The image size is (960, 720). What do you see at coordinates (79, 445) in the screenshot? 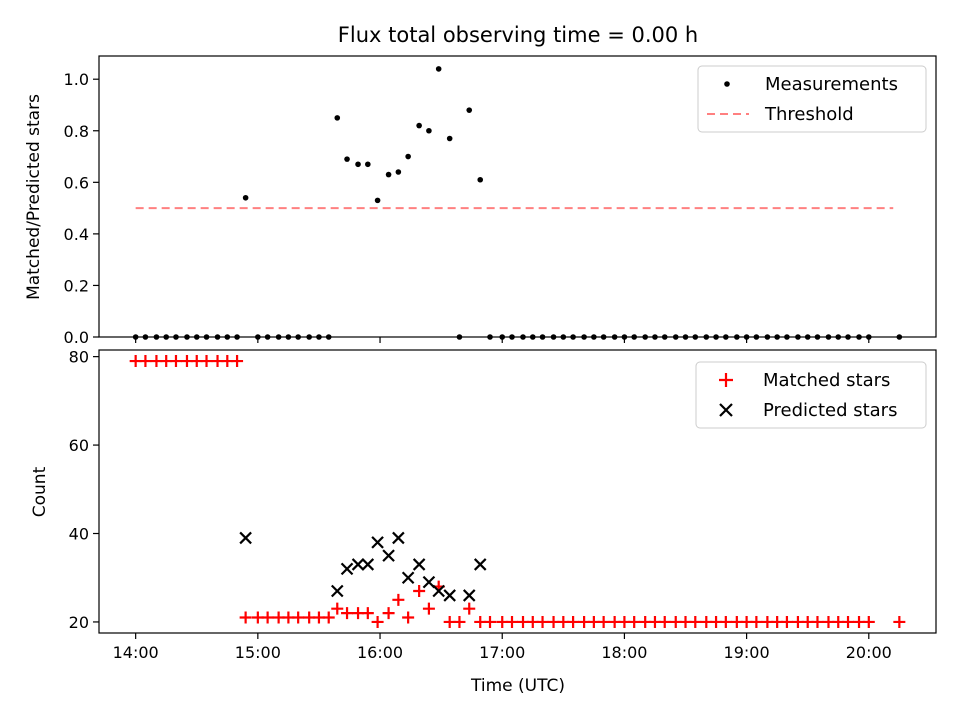
I see `bottom-y-tick-label: 60` at bounding box center [79, 445].